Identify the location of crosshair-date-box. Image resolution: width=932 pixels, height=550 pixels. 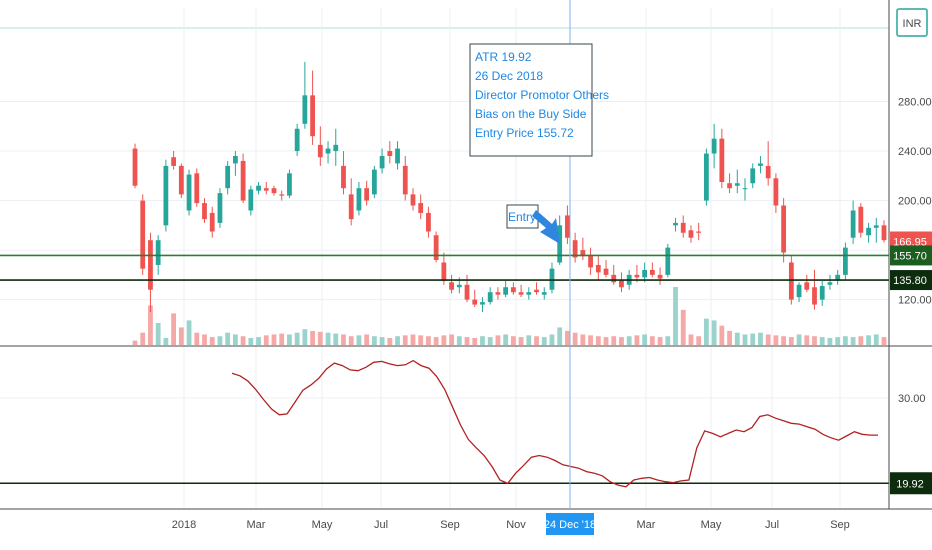
(570, 524).